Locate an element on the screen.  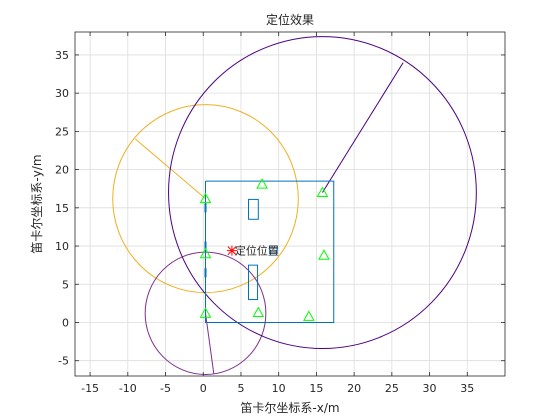
y-axis-label: 笛卡尔坐标系-y/m is located at coordinates (36, 203).